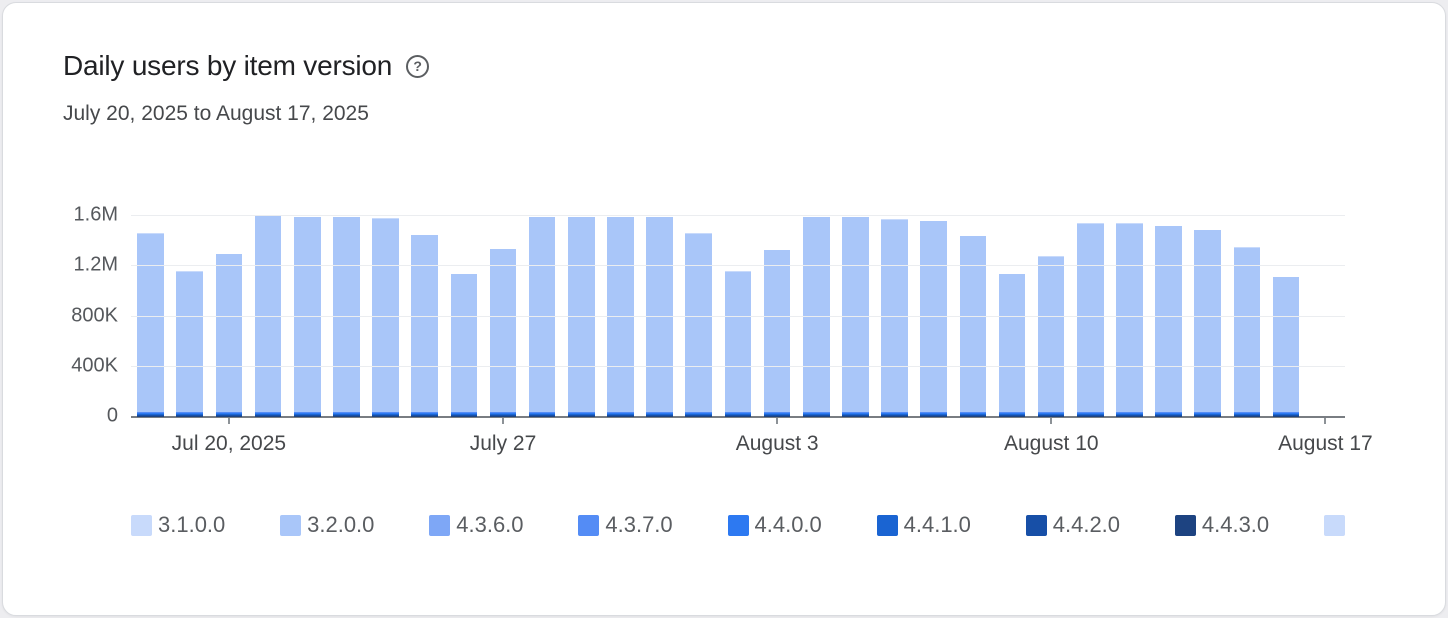 Image resolution: width=1448 pixels, height=618 pixels. What do you see at coordinates (95, 264) in the screenshot?
I see `y-axis-label: 1.2M` at bounding box center [95, 264].